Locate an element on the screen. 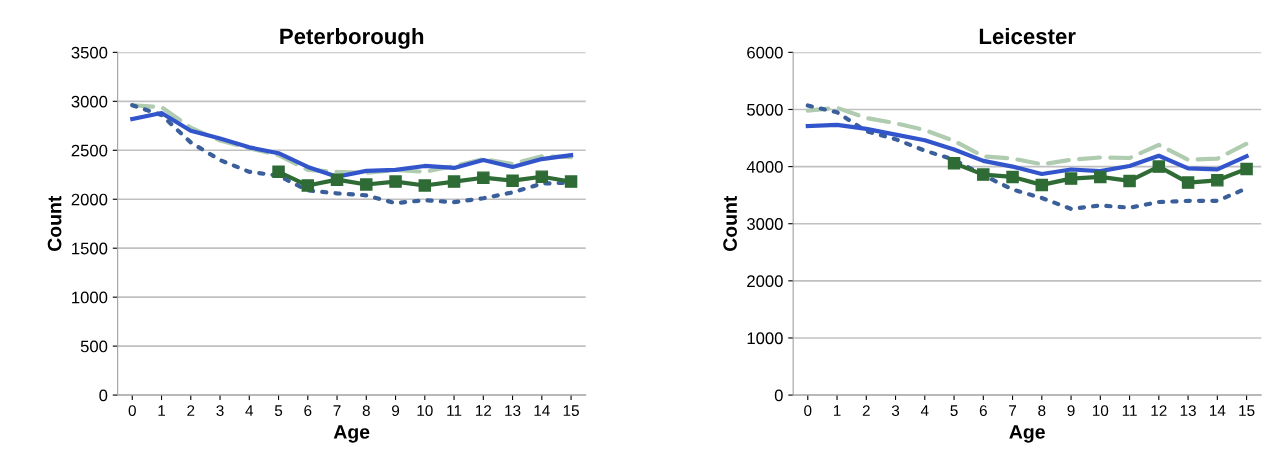 This screenshot has height=476, width=1265. chart-title: Leicester is located at coordinates (1027, 36).